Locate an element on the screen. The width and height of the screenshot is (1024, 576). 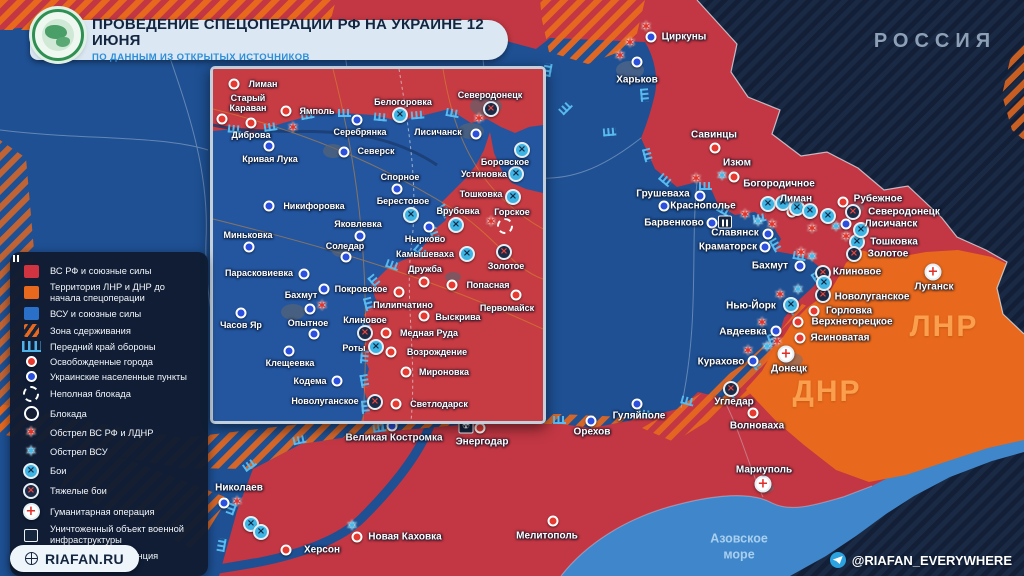
city-label: Угледар is located at coordinates (734, 402).